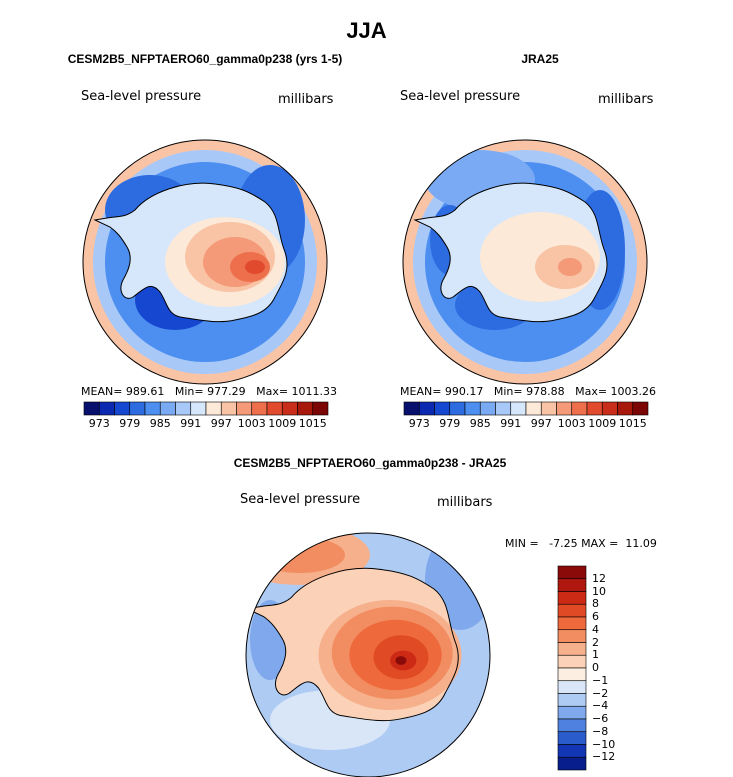 Image resolution: width=733 pixels, height=777 pixels. I want to click on colorbar-tick-label: −10, so click(604, 744).